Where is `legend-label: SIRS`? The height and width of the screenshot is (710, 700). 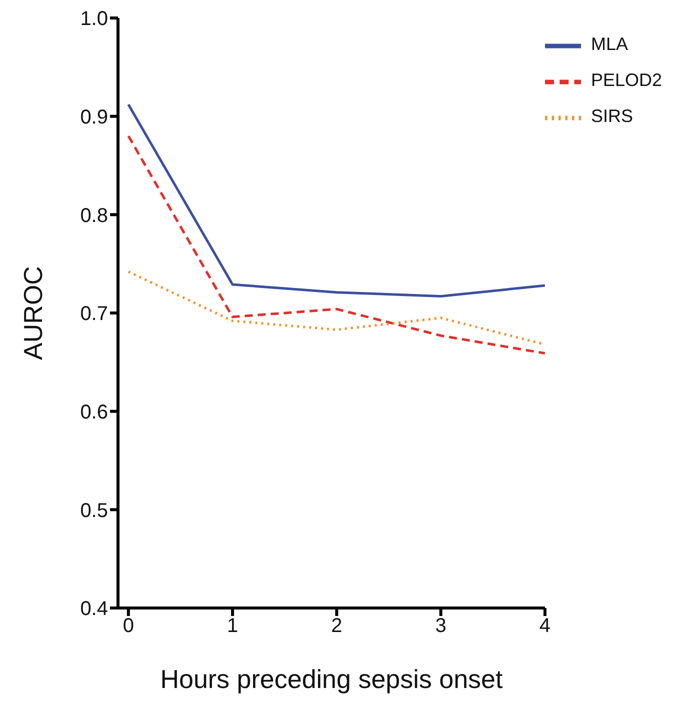
legend-label: SIRS is located at coordinates (611, 116).